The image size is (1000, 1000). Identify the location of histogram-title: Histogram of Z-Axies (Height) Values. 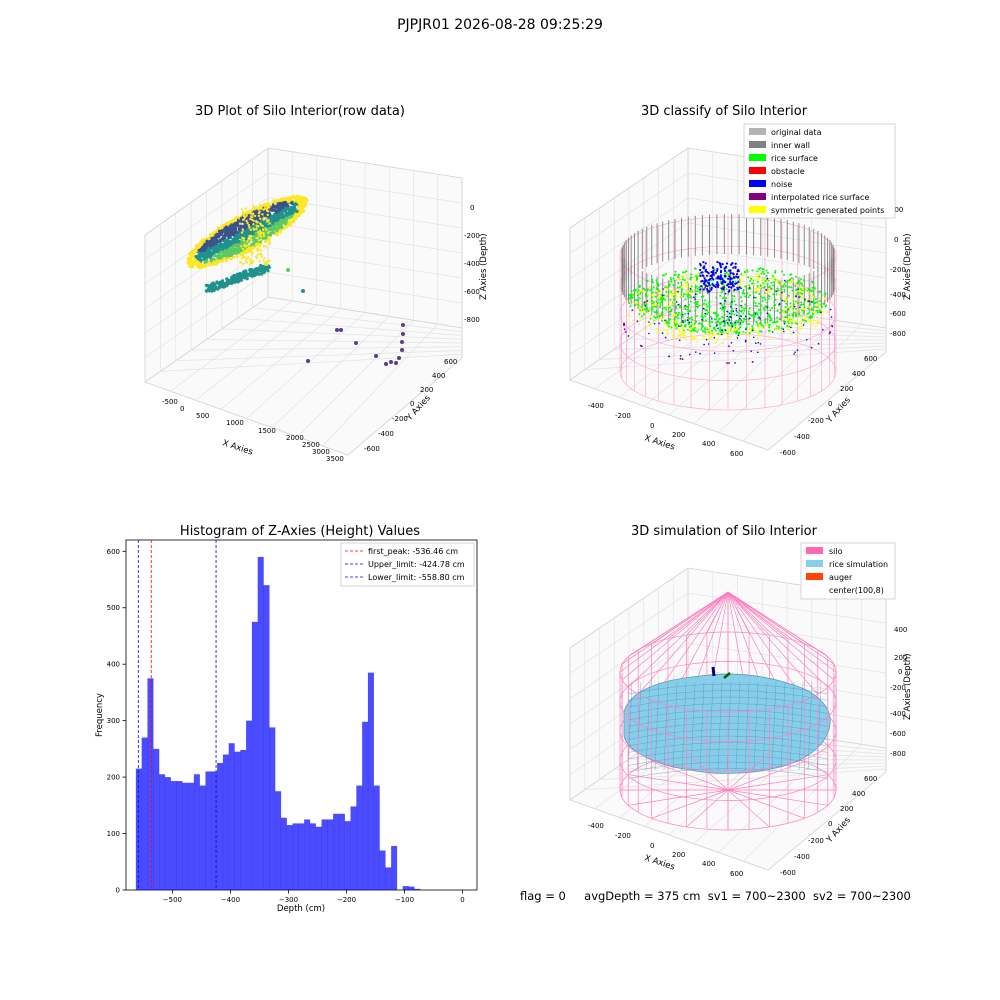
(300, 531).